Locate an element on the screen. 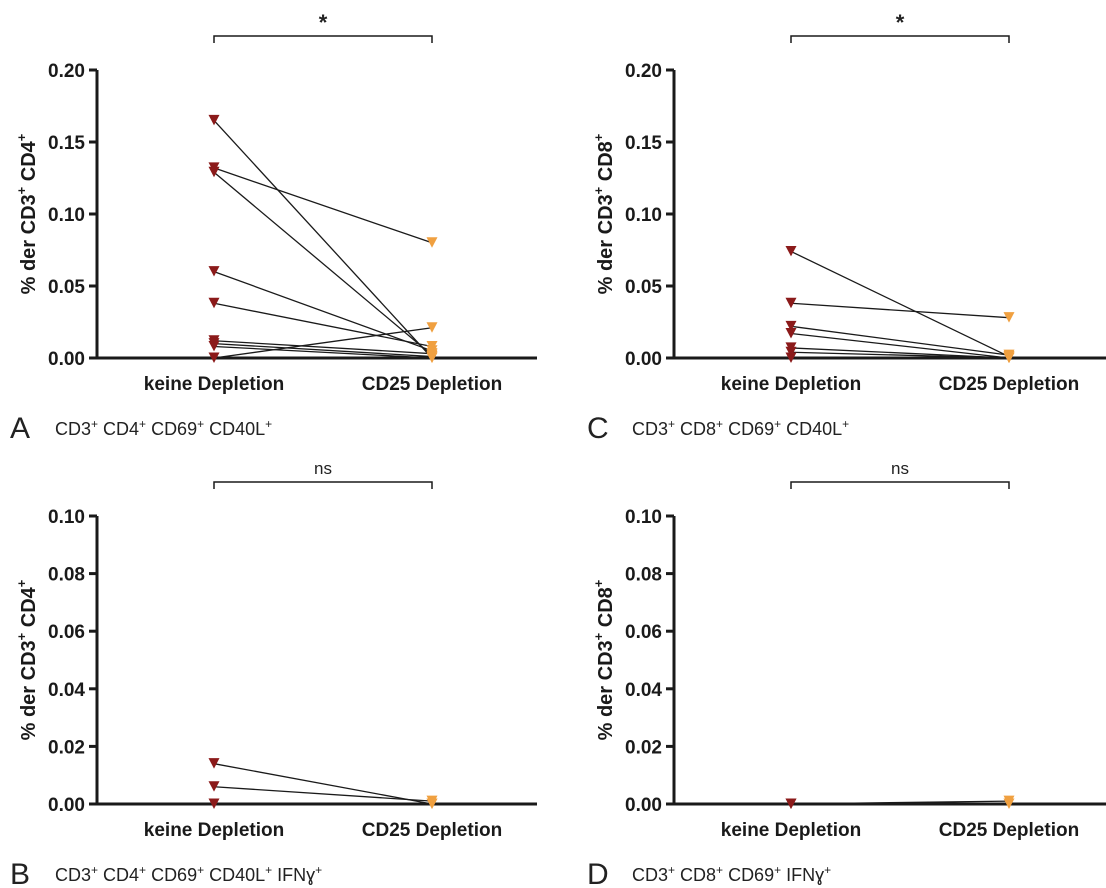 This screenshot has width=1106, height=888. panel-caption: CD3+ CD4+ CD69+ CD40L+ is located at coordinates (163, 428).